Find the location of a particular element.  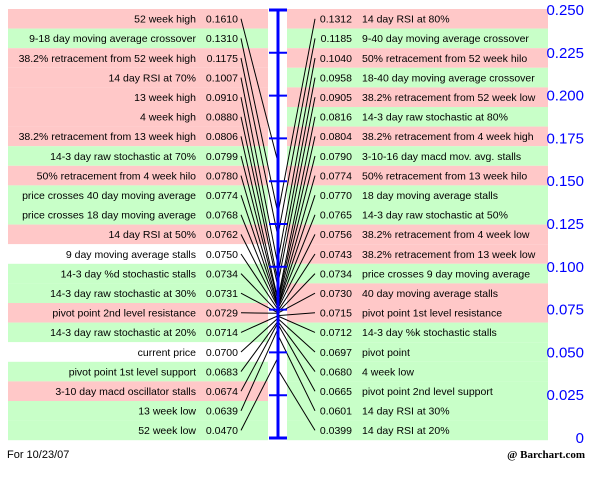

right-row-value: 0.0399 is located at coordinates (336, 431).